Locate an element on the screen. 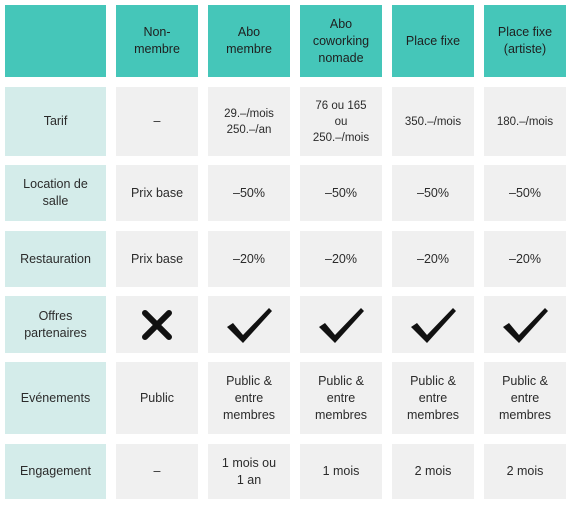 The image size is (571, 505). header-non-membre: Non- membre is located at coordinates (157, 41).